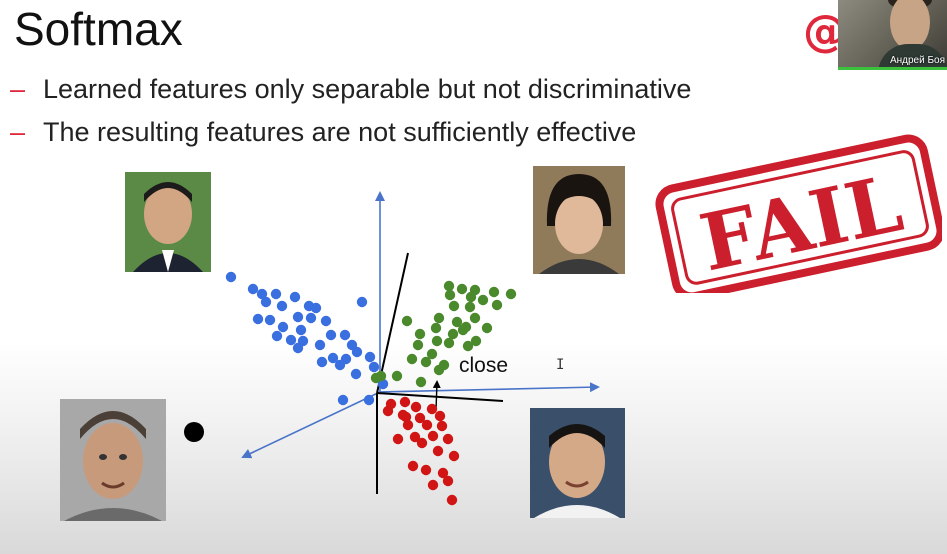  Describe the element at coordinates (98, 29) in the screenshot. I see `slide-title: Softmax` at that location.